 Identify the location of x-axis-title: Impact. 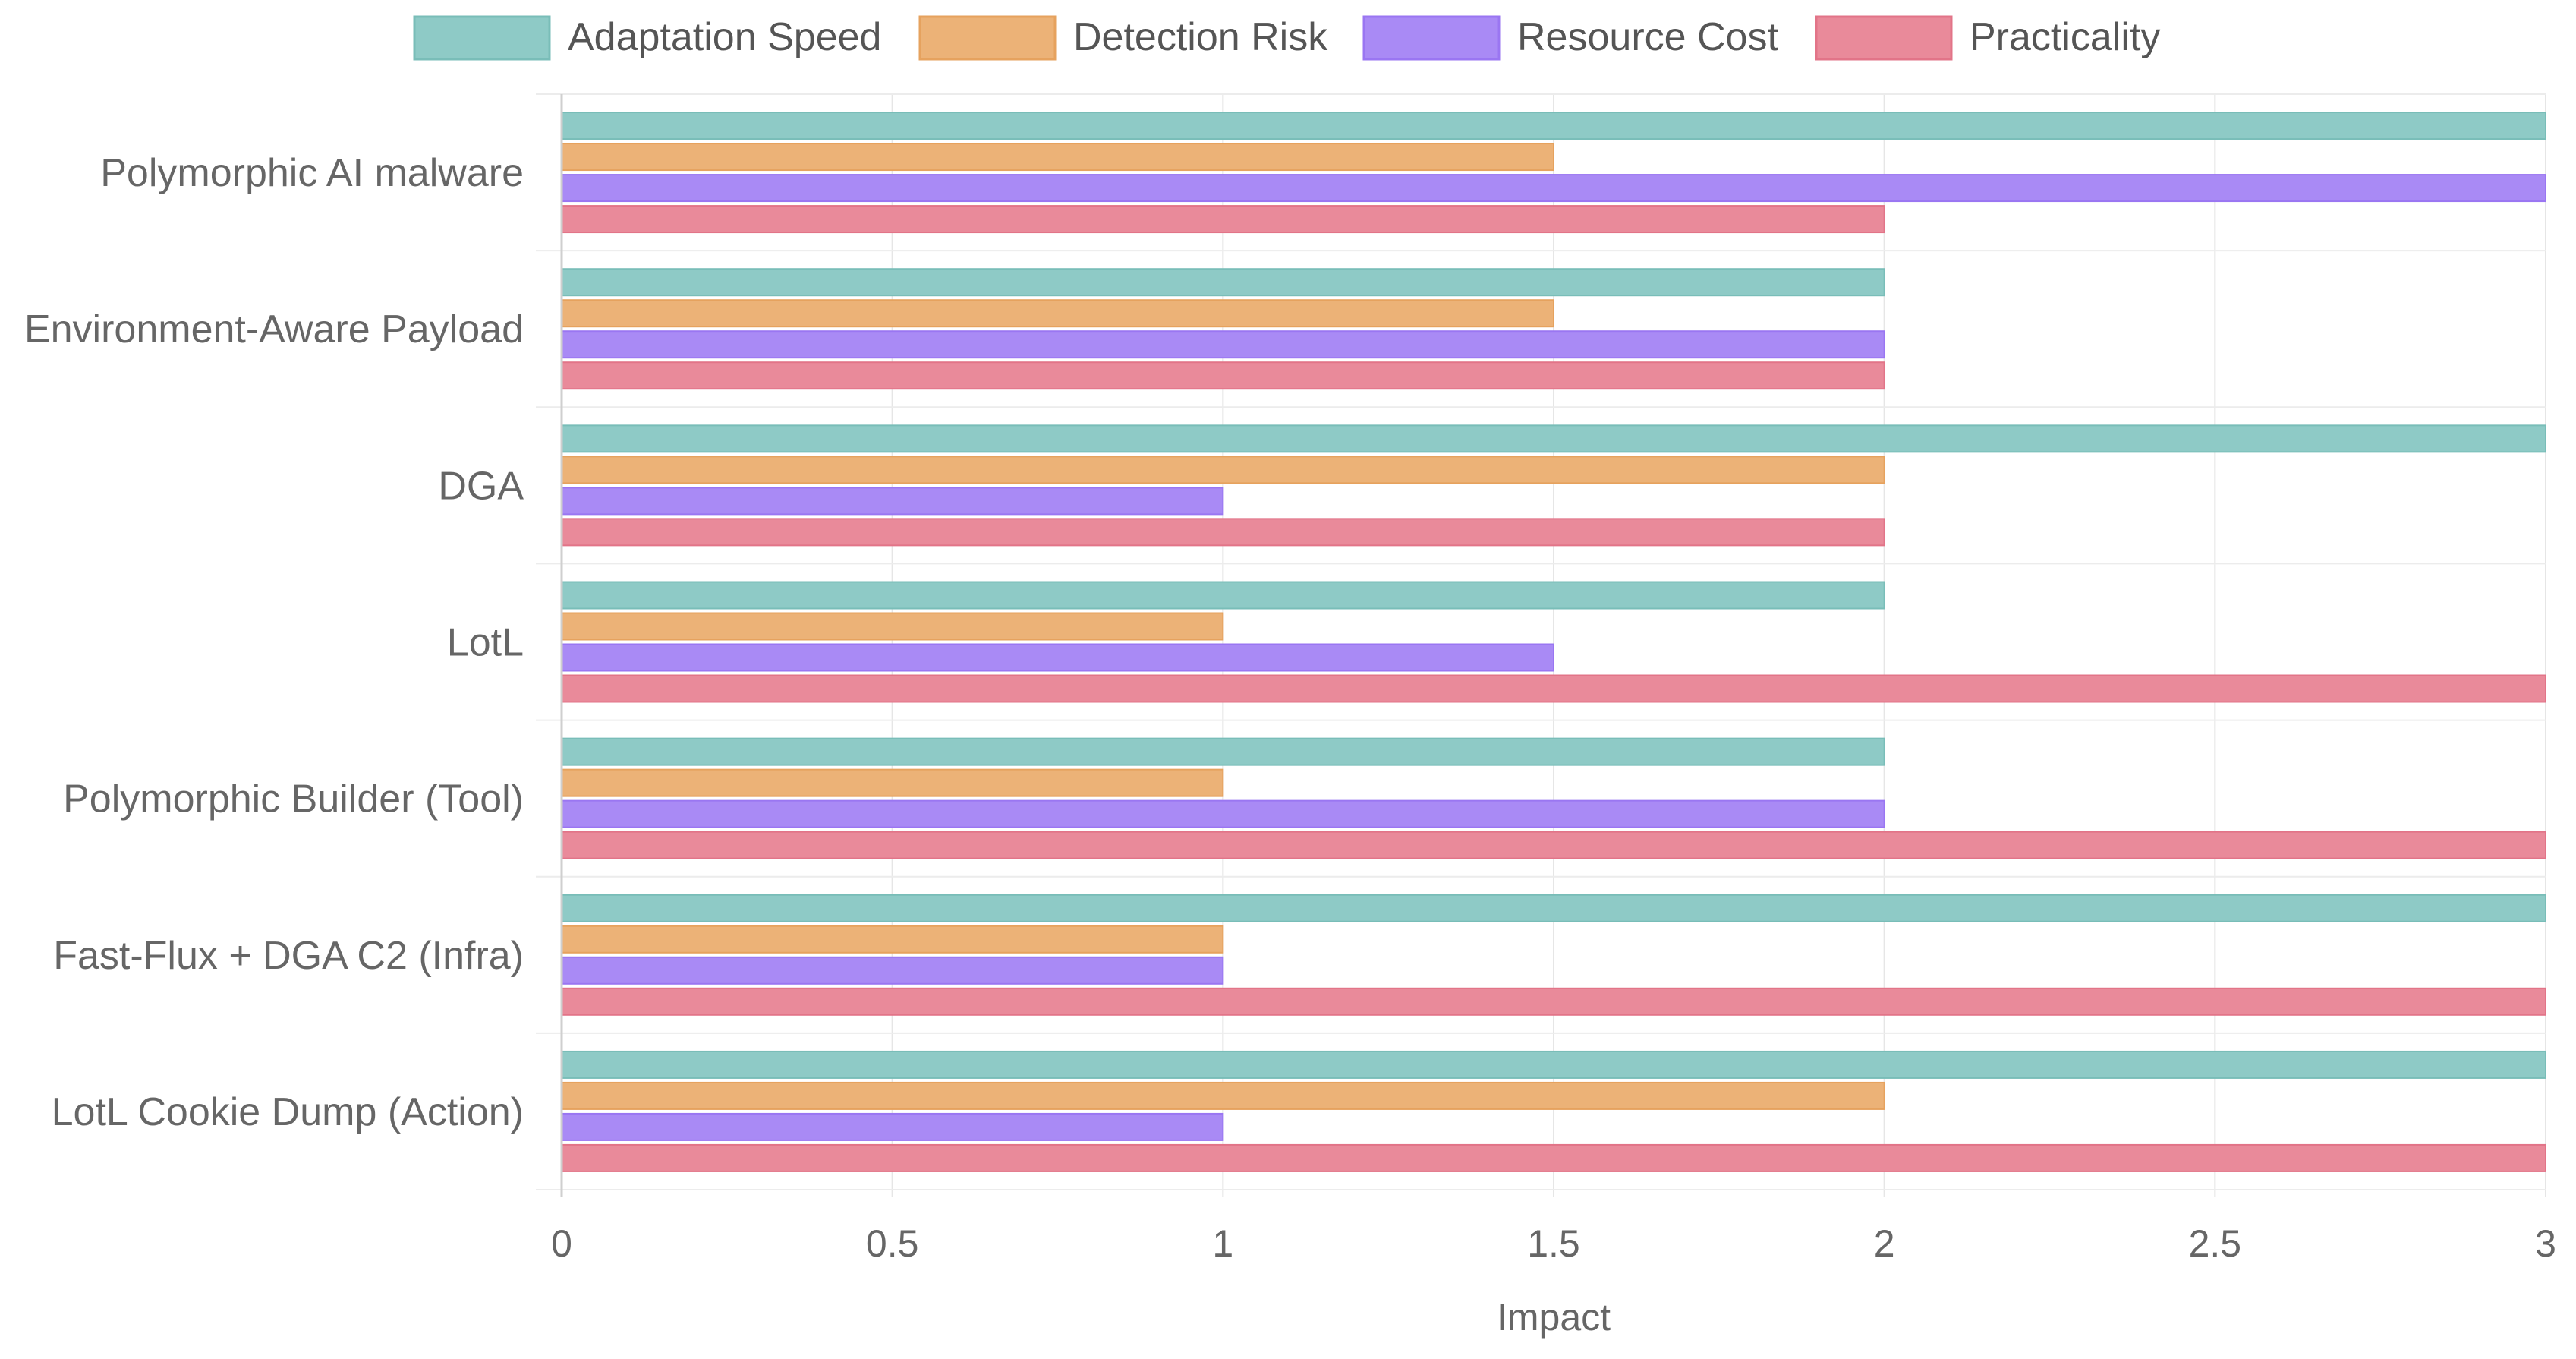
(1554, 1317).